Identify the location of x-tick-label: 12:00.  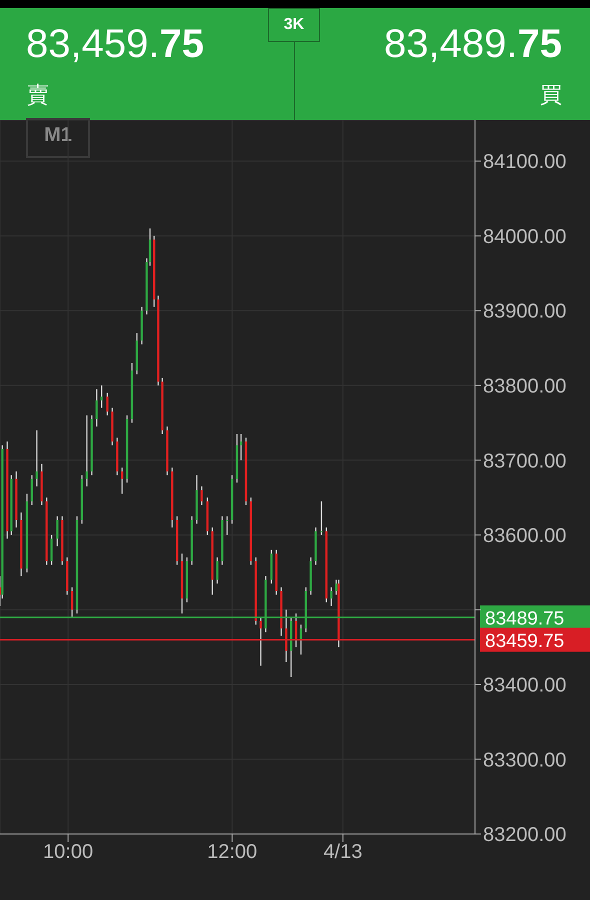
(232, 852).